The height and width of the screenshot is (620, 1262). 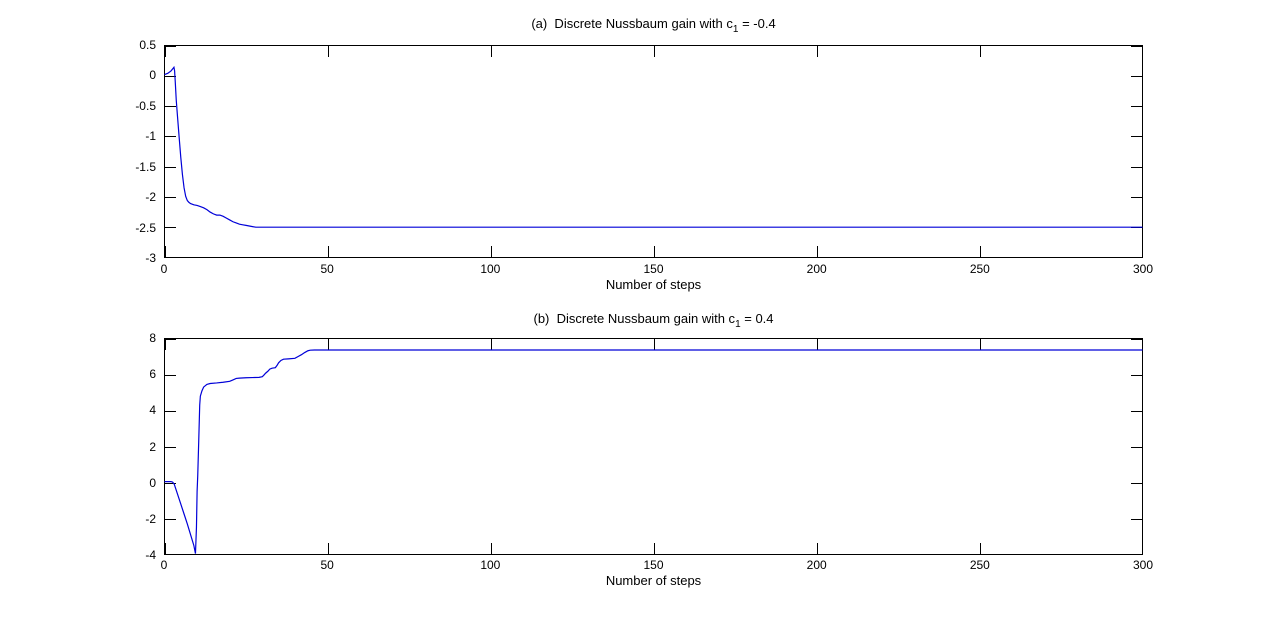 What do you see at coordinates (150, 555) in the screenshot?
I see `y-tick-label: -4` at bounding box center [150, 555].